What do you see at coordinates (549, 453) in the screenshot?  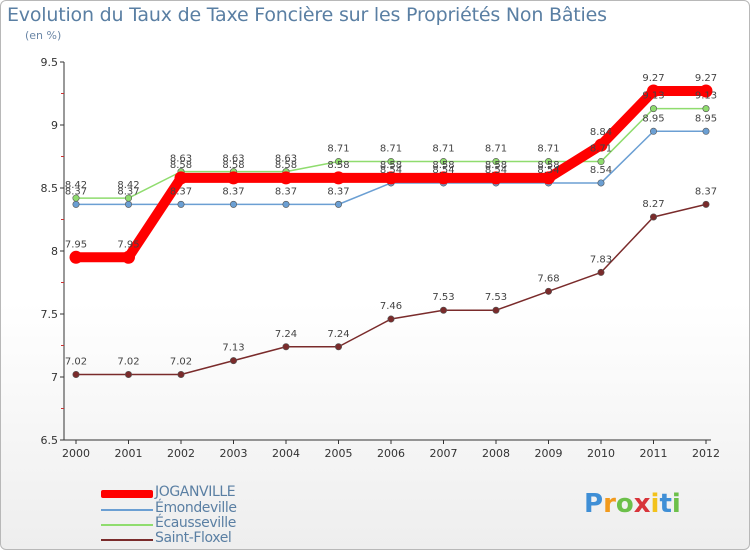 I see `x-tick-label: 2009` at bounding box center [549, 453].